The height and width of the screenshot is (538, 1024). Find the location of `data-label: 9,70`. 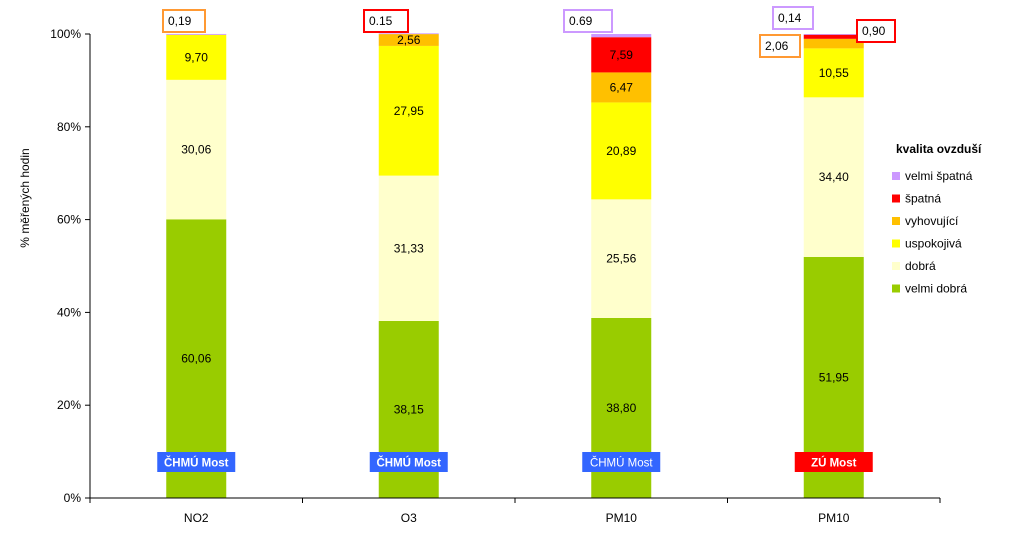

data-label: 9,70 is located at coordinates (197, 57).